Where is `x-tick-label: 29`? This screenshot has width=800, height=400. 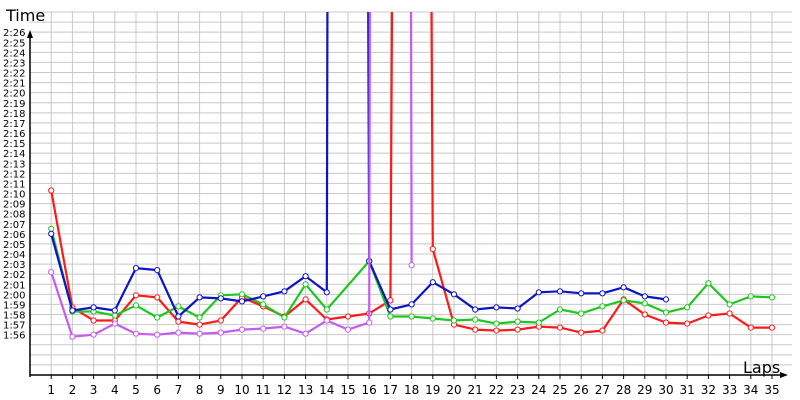 x-tick-label: 29 is located at coordinates (644, 390).